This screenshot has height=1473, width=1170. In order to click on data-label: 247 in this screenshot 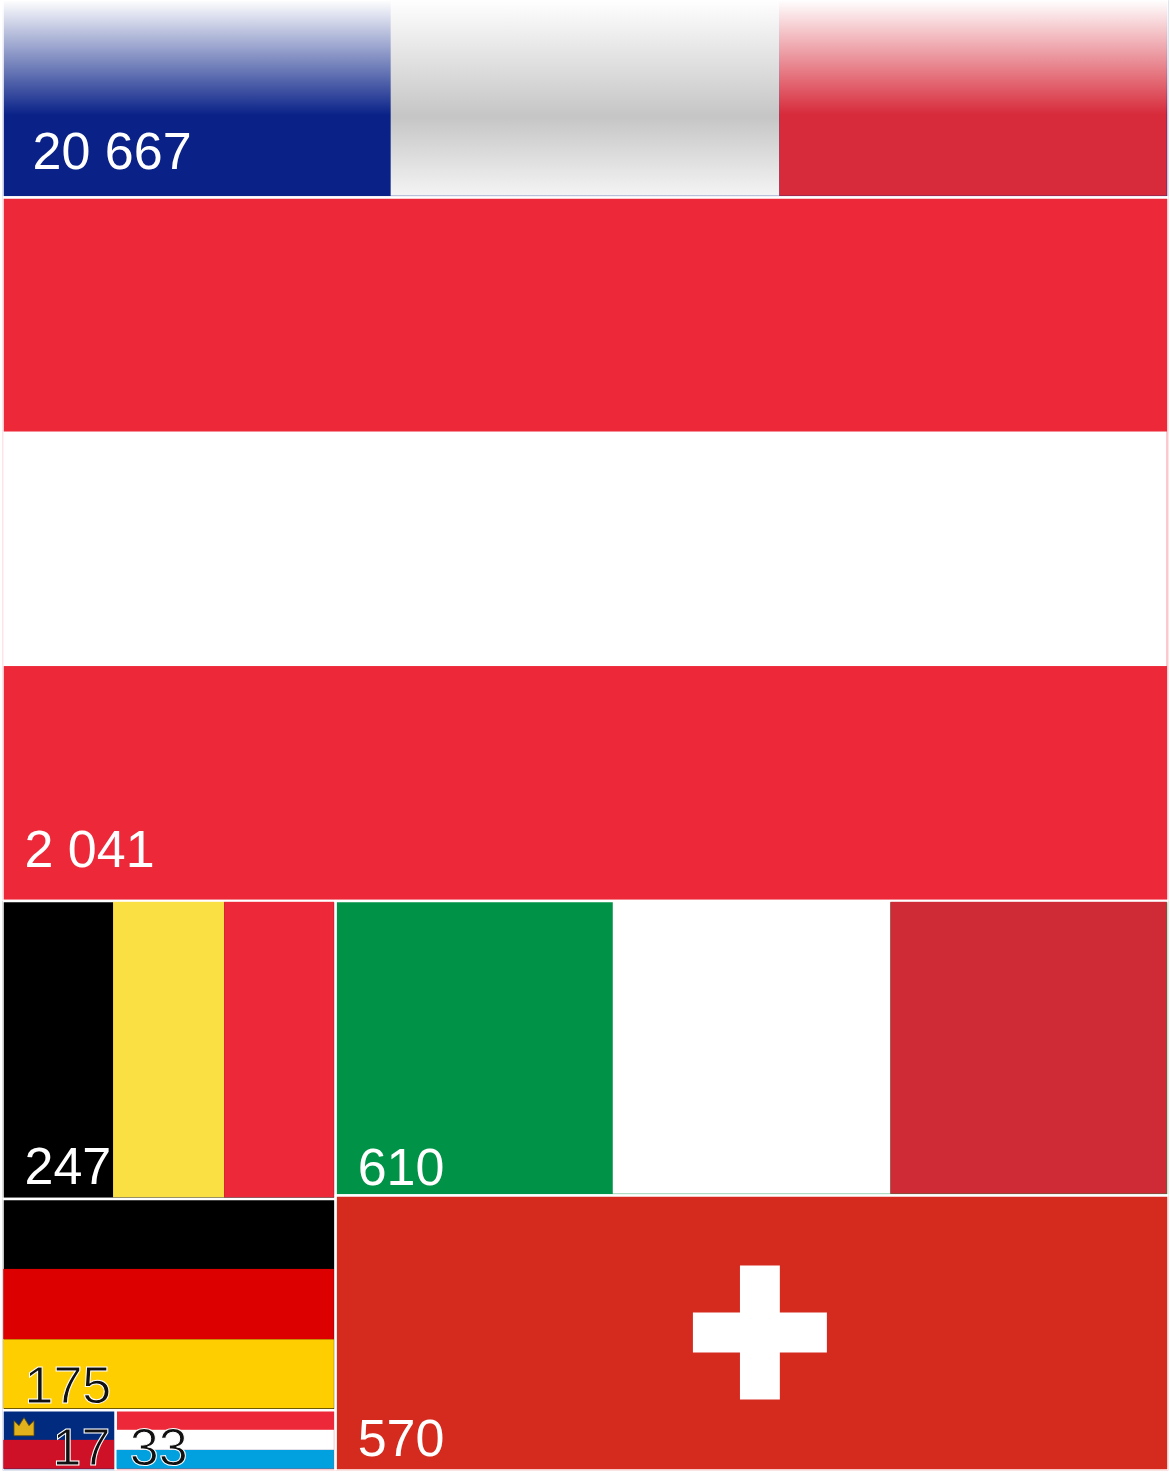, I will do `click(68, 1166)`.